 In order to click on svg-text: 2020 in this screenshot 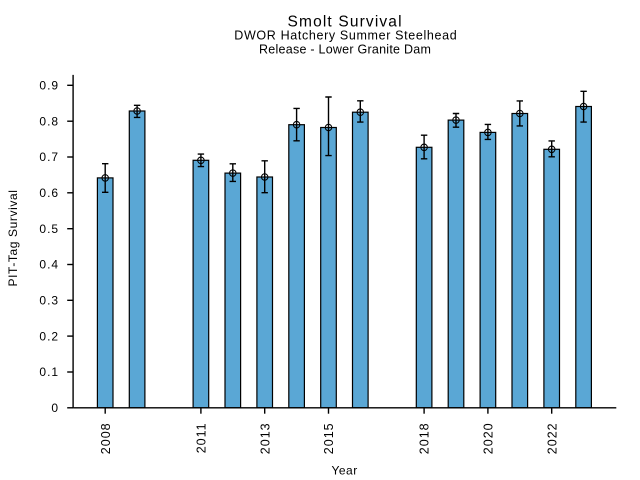, I will do `click(488, 438)`.